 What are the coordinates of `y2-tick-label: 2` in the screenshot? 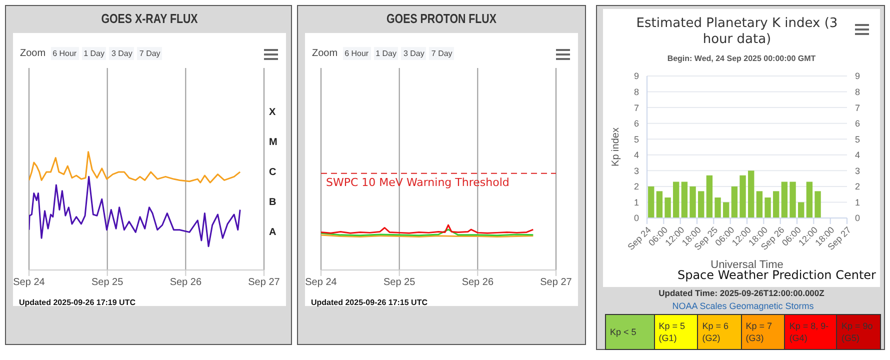 It's located at (857, 187).